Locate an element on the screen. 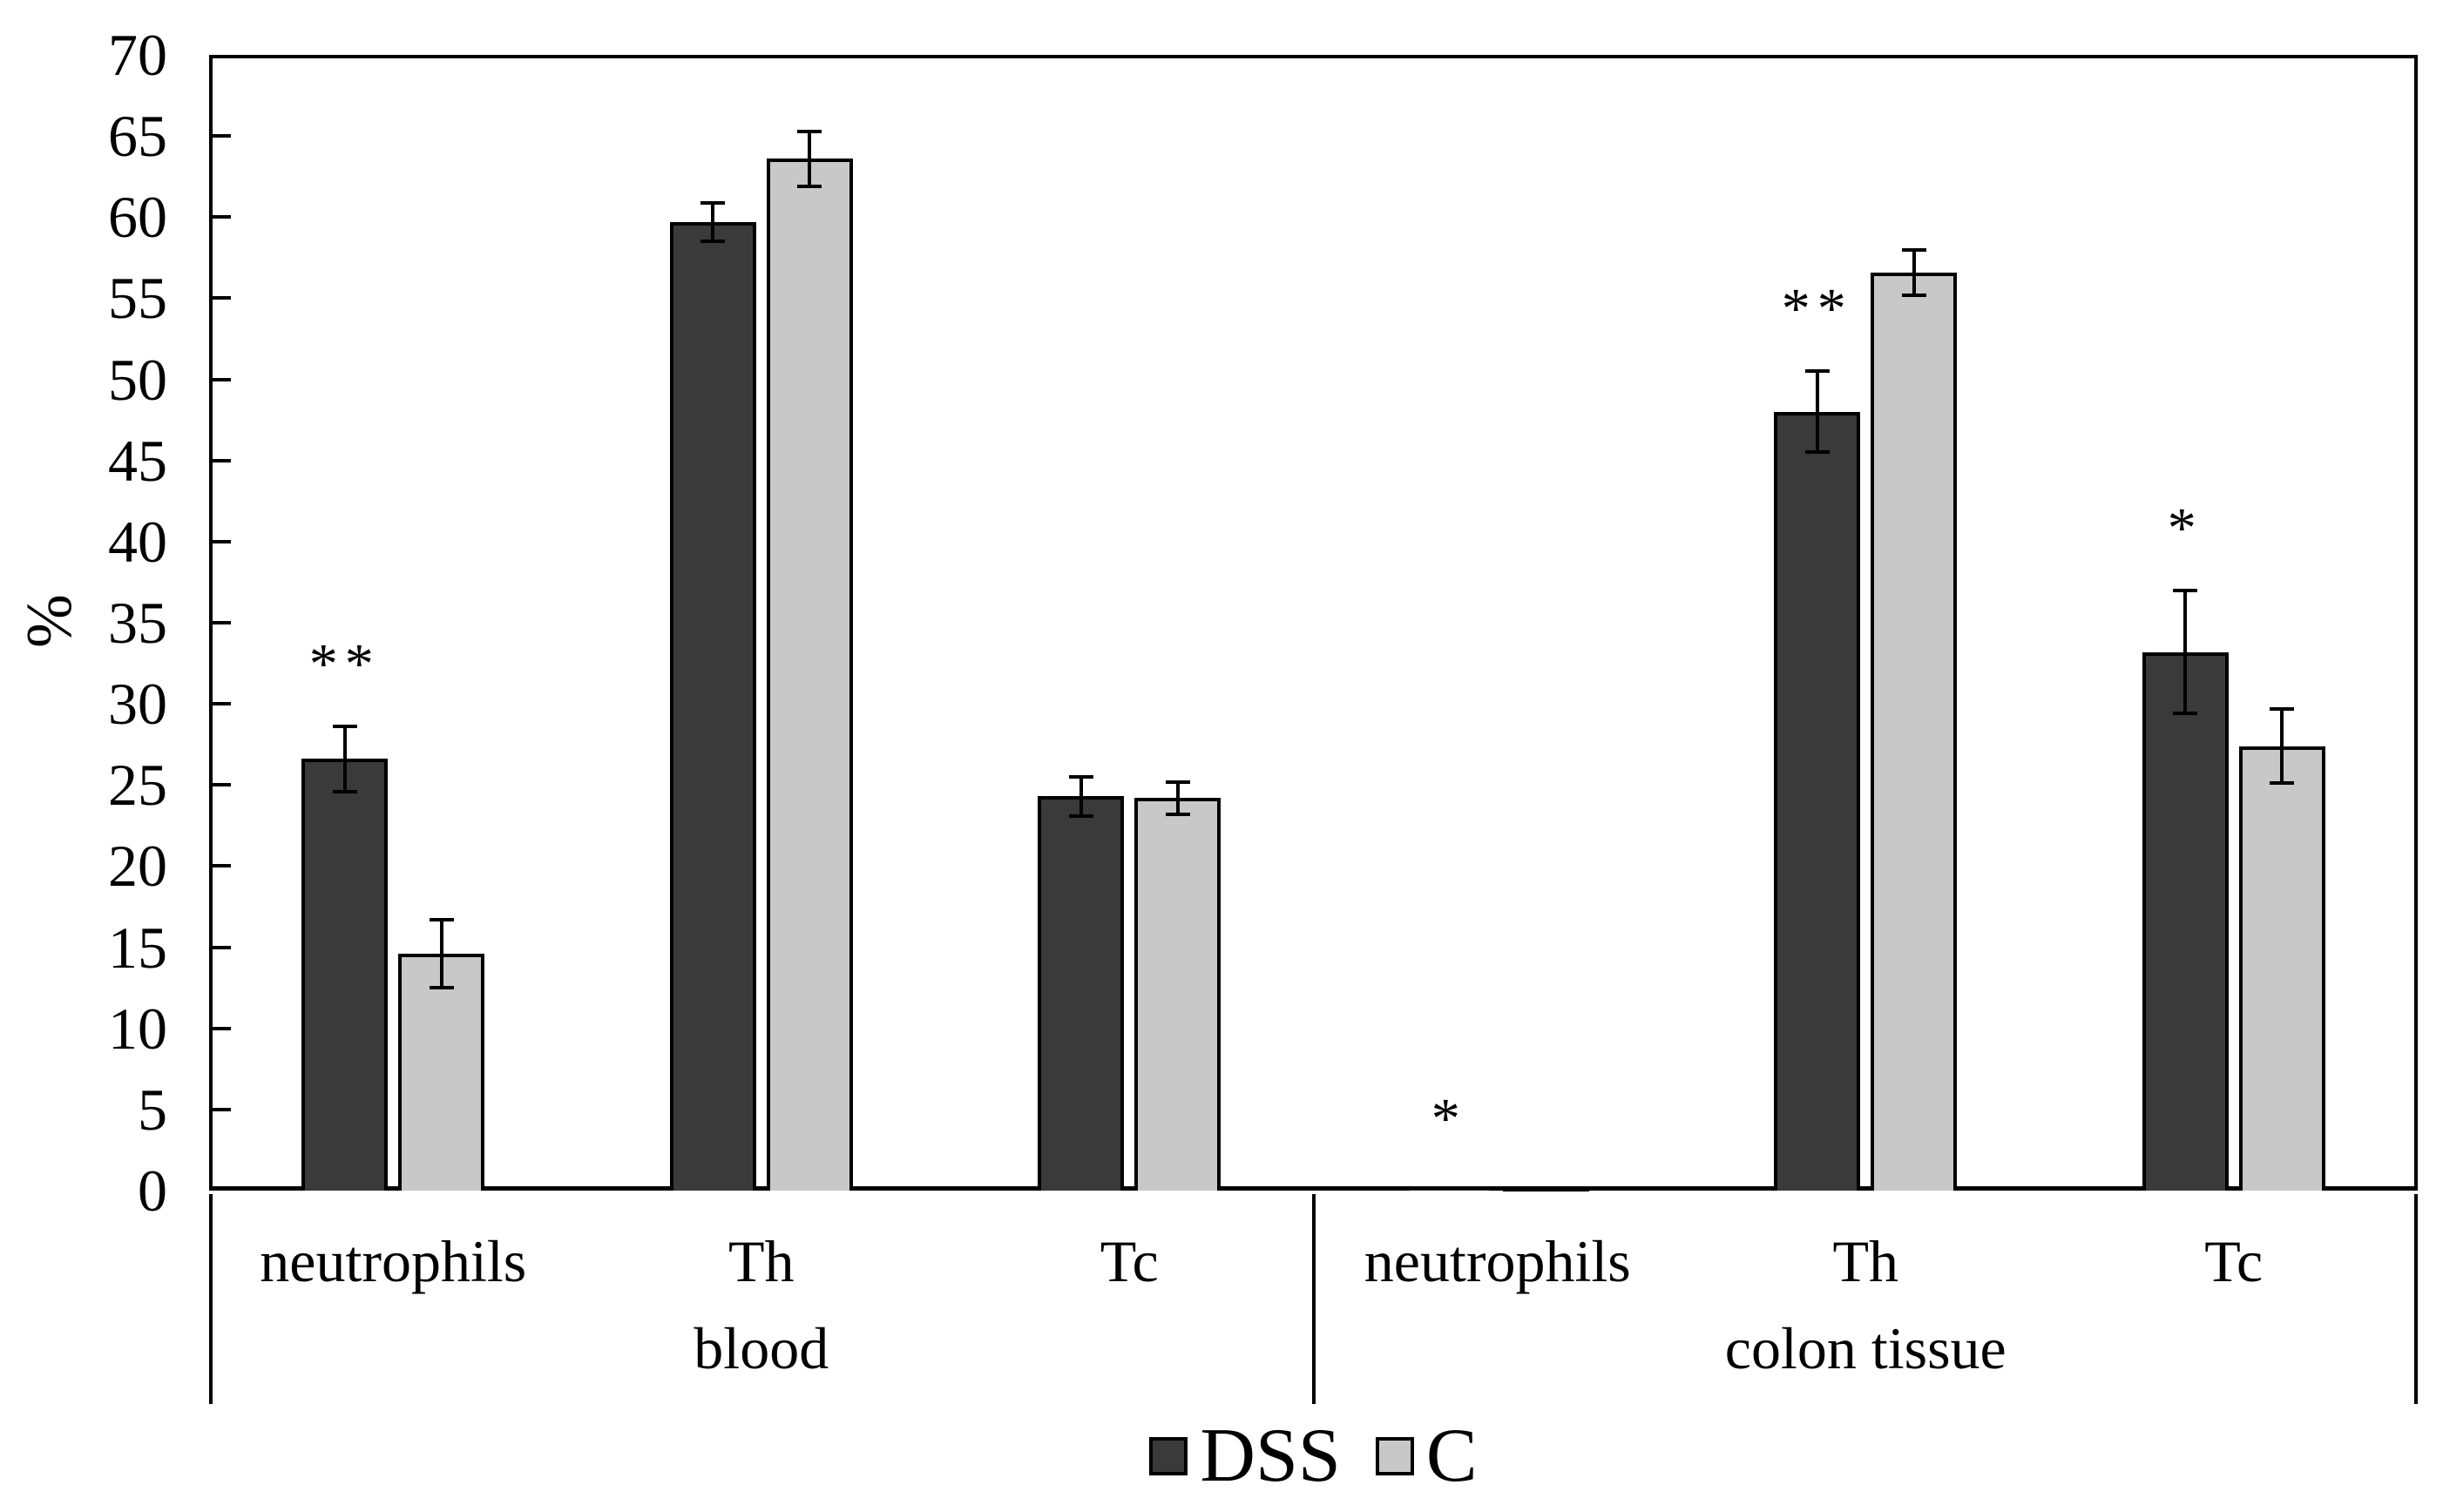 Image resolution: width=2443 pixels, height=1512 pixels. error-cap-top-dss-colon-tissue-Tc is located at coordinates (2185, 590).